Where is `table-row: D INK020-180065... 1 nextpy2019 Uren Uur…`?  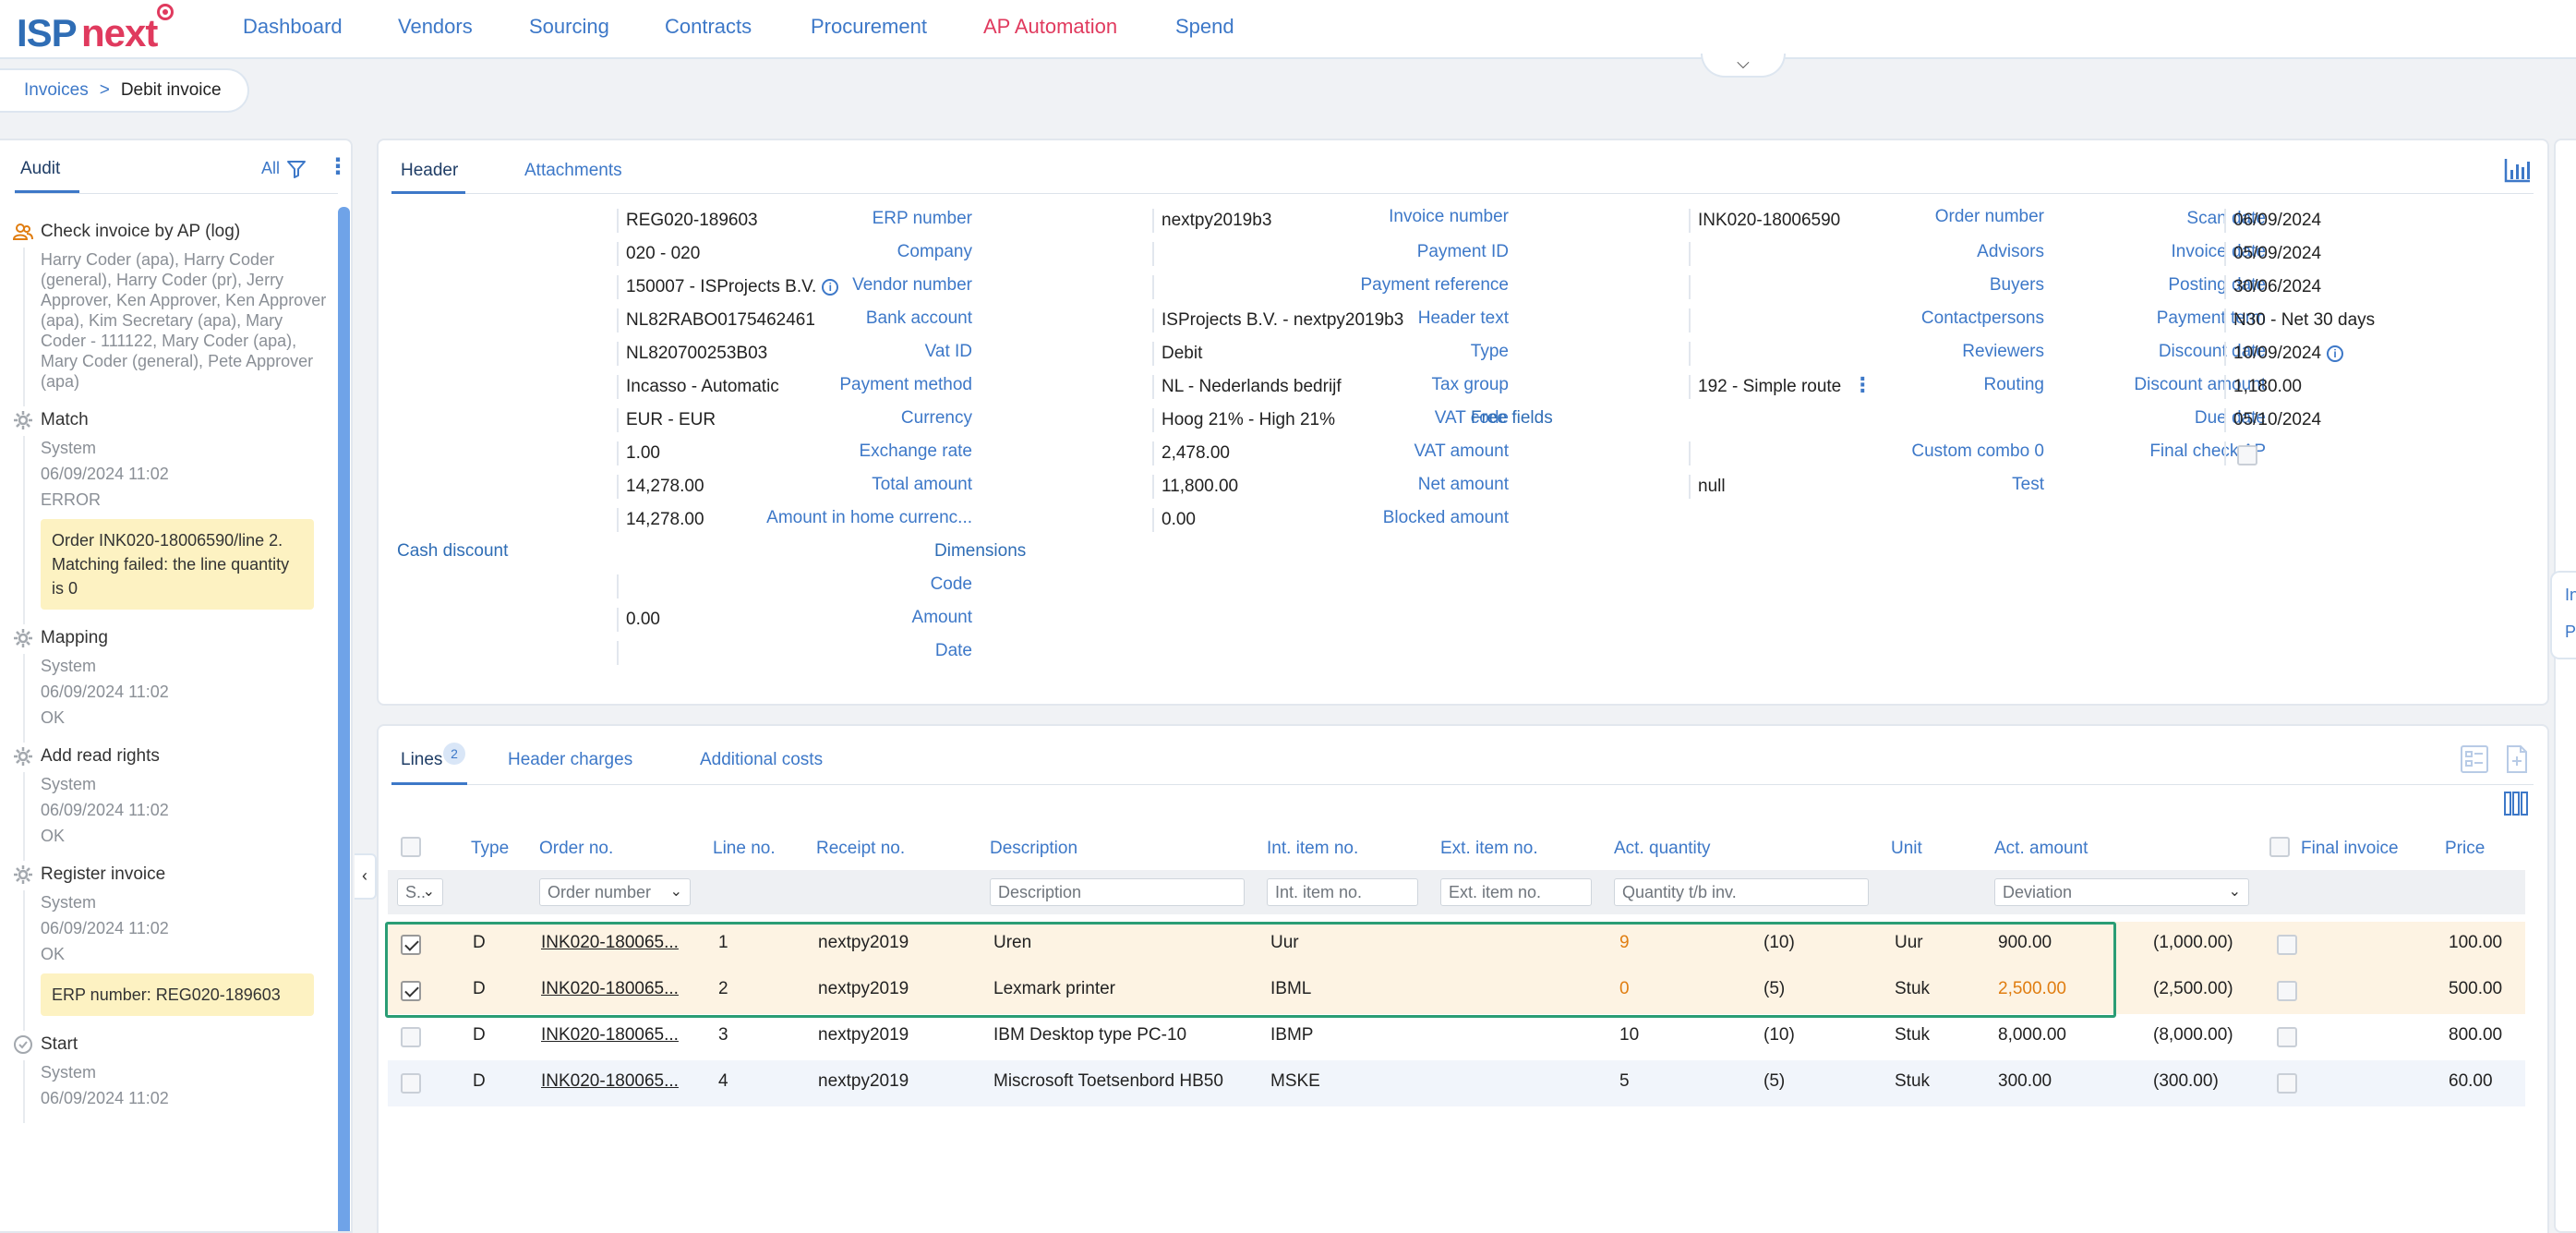 table-row: D INK020-180065... 1 nextpy2019 Uren Uur… is located at coordinates (1456, 945).